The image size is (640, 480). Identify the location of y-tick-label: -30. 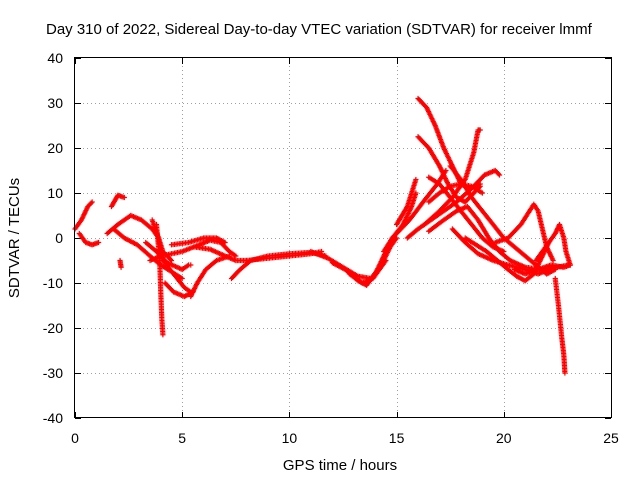
(53, 373).